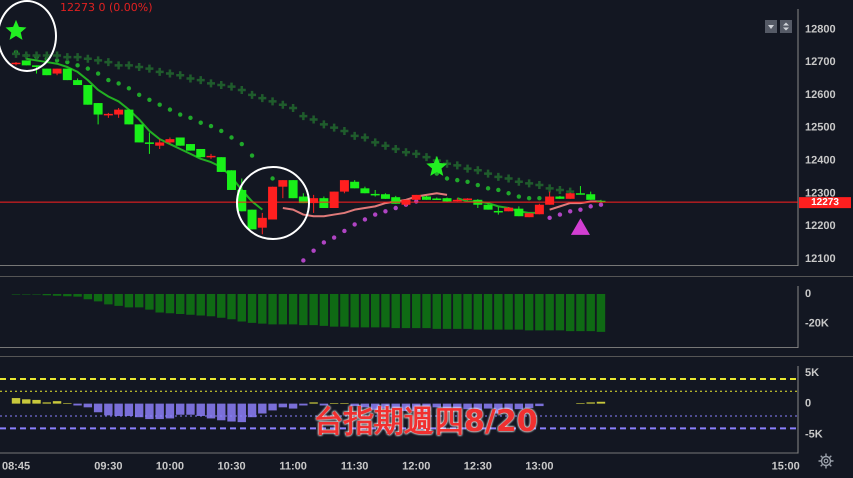 The width and height of the screenshot is (853, 478). What do you see at coordinates (820, 160) in the screenshot?
I see `y-tick-label: 12400` at bounding box center [820, 160].